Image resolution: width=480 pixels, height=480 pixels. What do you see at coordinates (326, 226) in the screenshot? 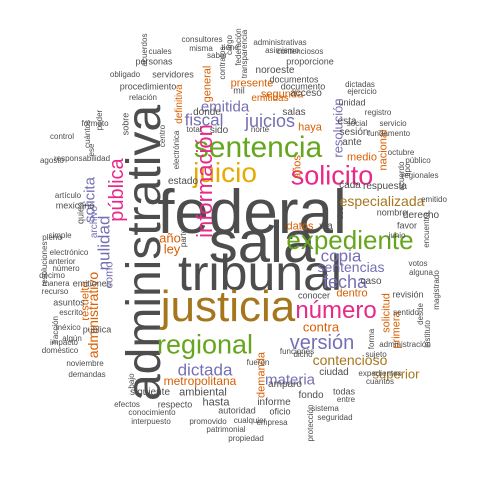
I see `cloud-word: vía` at bounding box center [326, 226].